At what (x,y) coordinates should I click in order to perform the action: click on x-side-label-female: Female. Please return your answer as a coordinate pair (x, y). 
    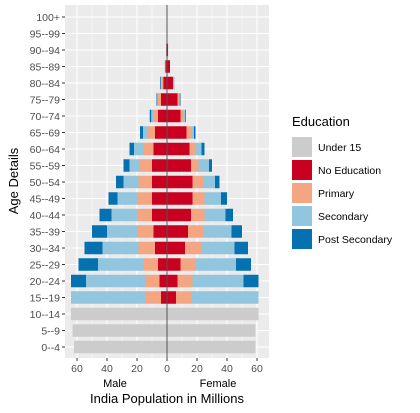
    Looking at the image, I should click on (218, 384).